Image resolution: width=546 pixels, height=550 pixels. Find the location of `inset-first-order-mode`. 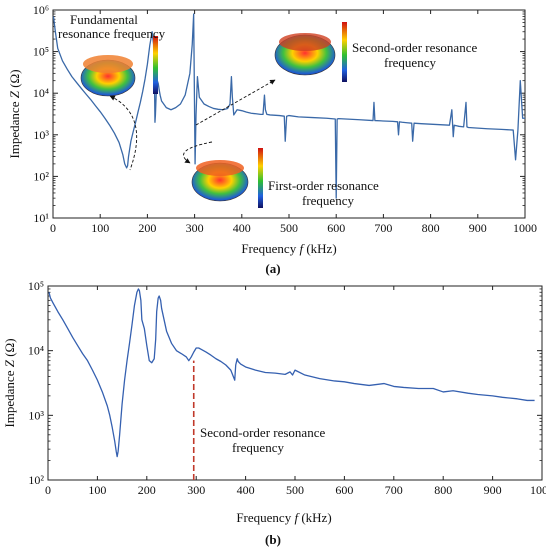

inset-first-order-mode is located at coordinates (227, 178).